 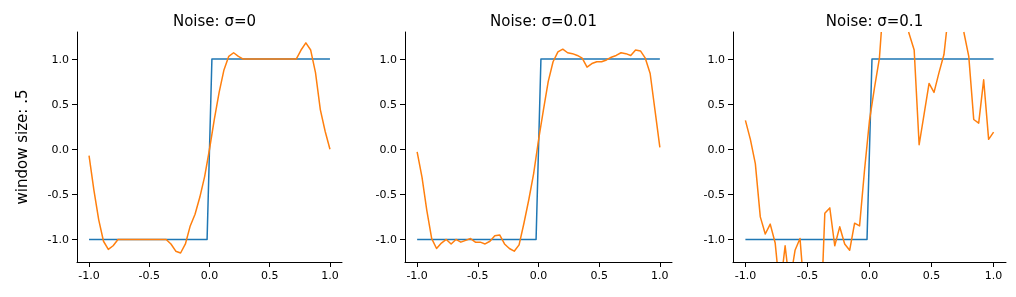 What do you see at coordinates (214, 20) in the screenshot?
I see `chart-title: Noise: σ=0` at bounding box center [214, 20].